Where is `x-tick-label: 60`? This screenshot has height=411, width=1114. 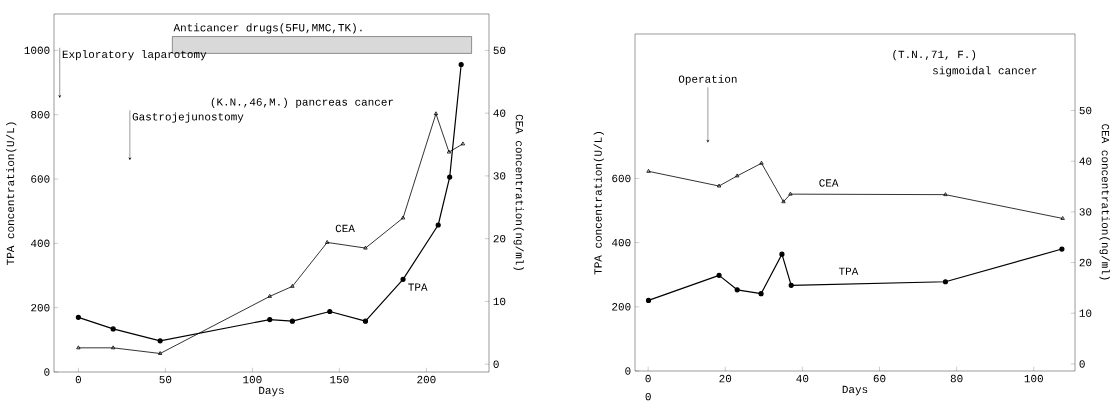 x-tick-label: 60 is located at coordinates (879, 378).